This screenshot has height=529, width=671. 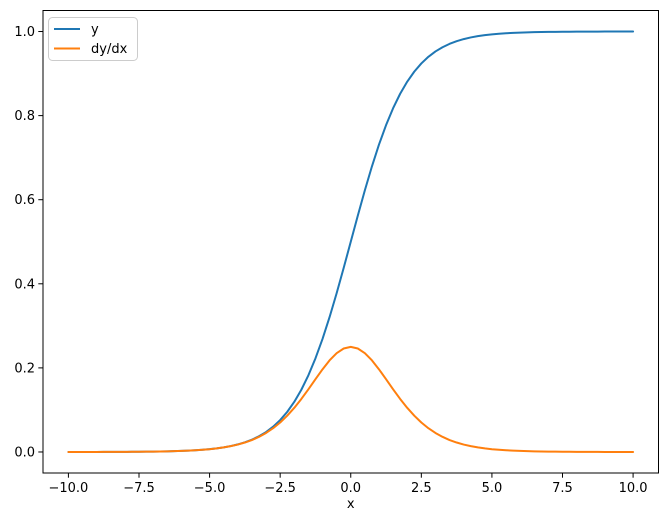 What do you see at coordinates (351, 504) in the screenshot?
I see `x-axis-label: x` at bounding box center [351, 504].